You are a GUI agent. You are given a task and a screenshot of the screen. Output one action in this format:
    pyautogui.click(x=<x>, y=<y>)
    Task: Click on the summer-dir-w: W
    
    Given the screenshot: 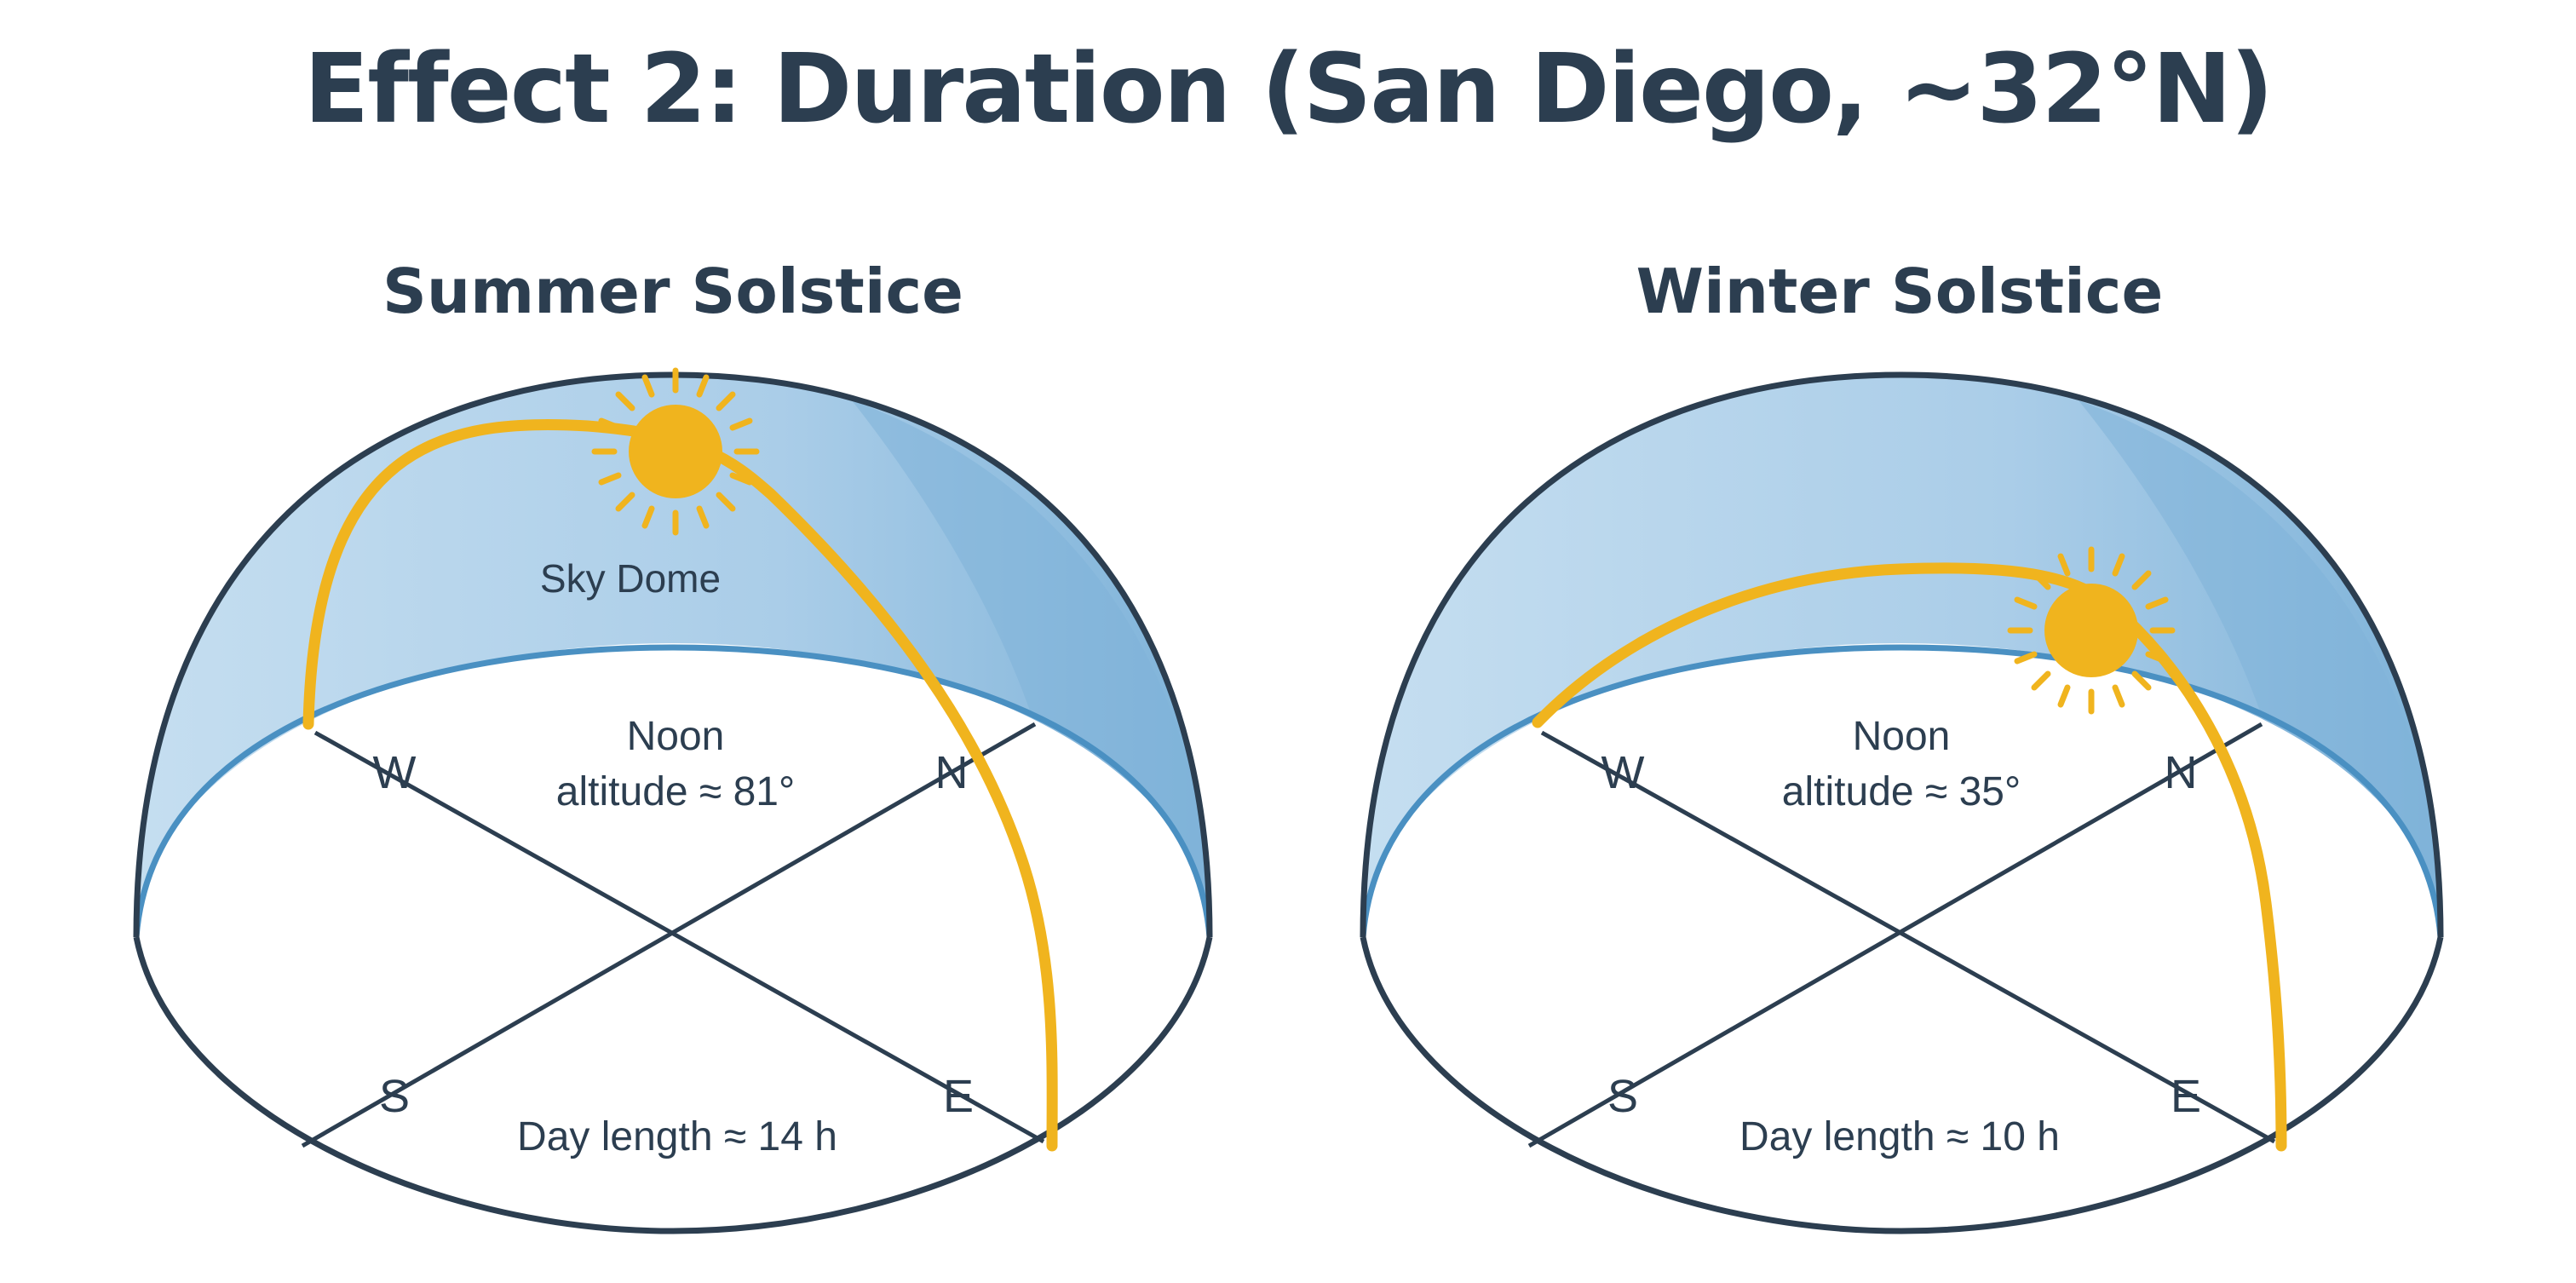 What is the action you would take?
    pyautogui.click(x=395, y=772)
    